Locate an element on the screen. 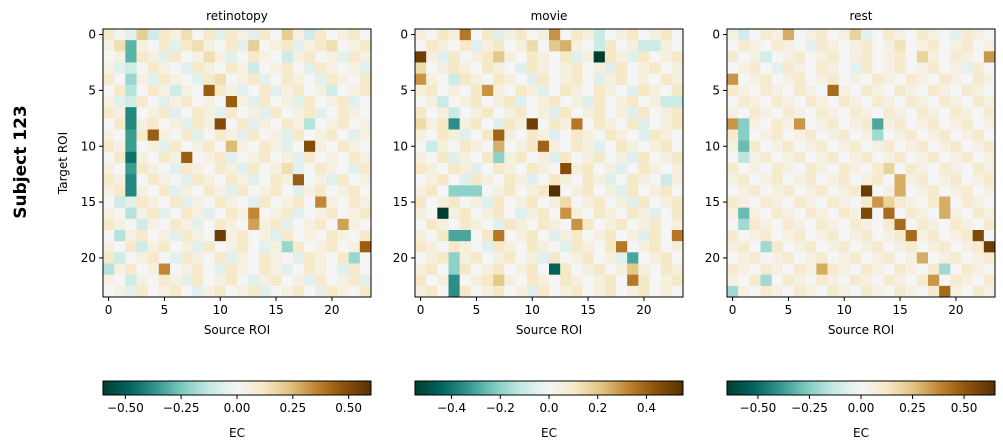 The width and height of the screenshot is (1003, 448). y-tick-label: 10 is located at coordinates (400, 146).